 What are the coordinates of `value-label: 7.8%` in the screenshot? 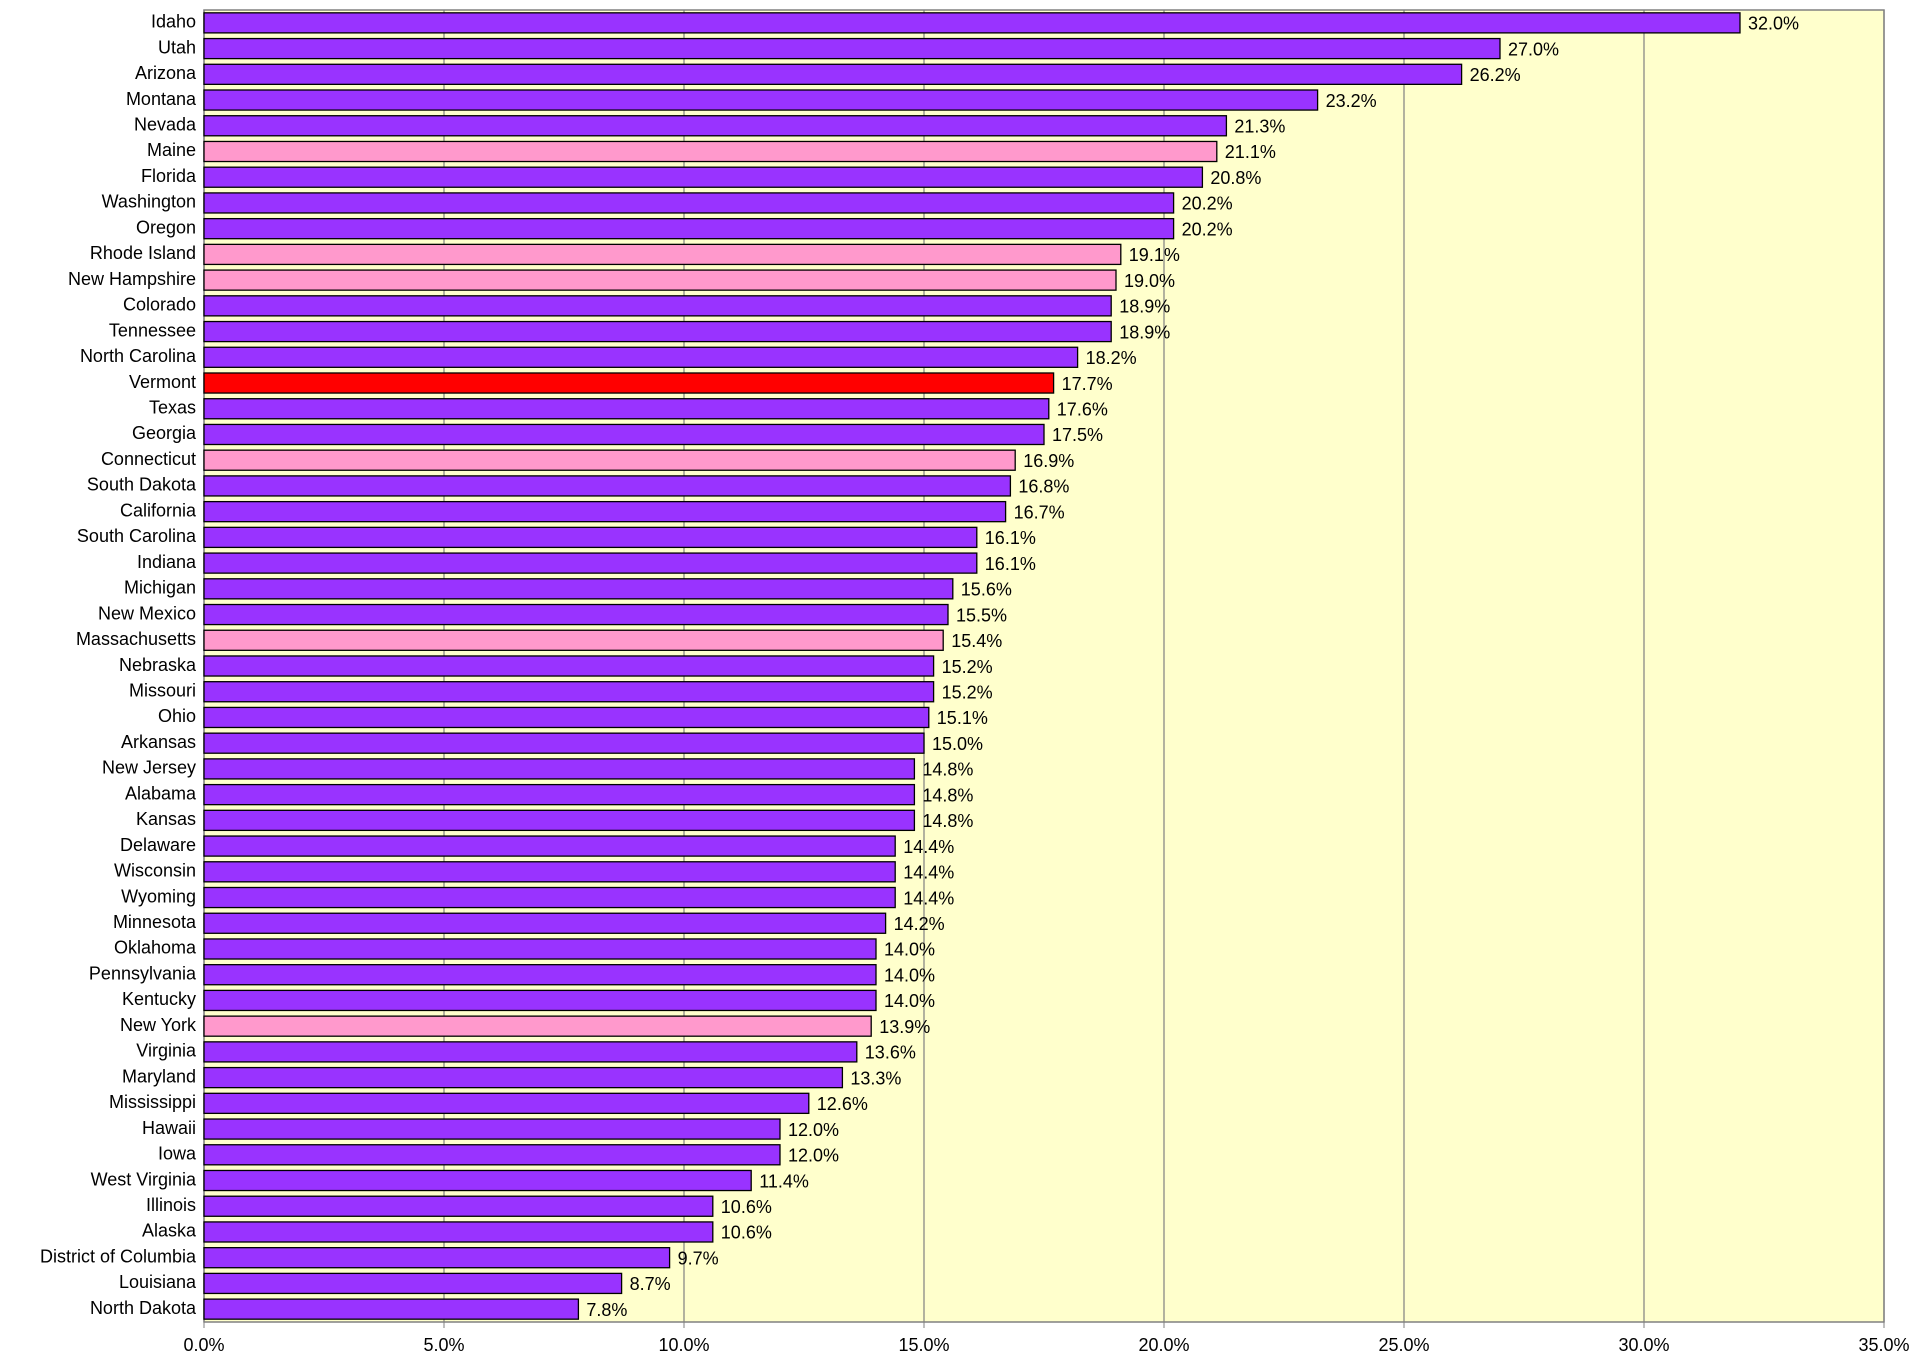 It's located at (606, 1310).